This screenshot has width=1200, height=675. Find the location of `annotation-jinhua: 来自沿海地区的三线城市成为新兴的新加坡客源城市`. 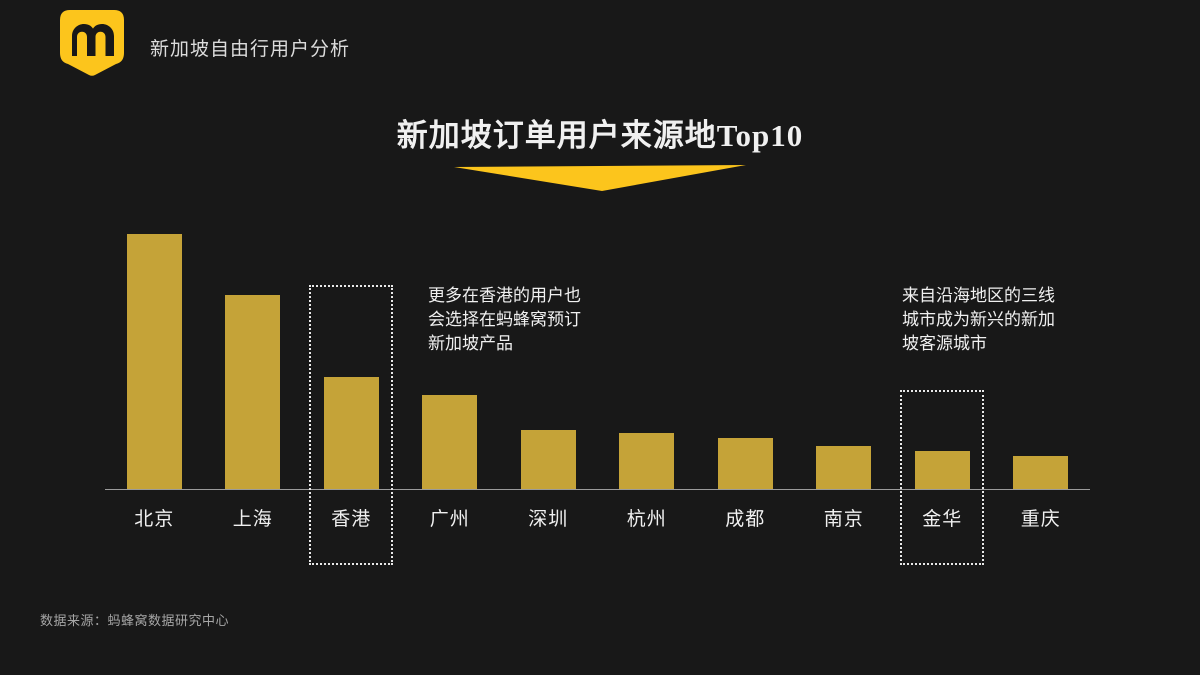

annotation-jinhua: 来自沿海地区的三线城市成为新兴的新加坡客源城市 is located at coordinates (978, 319).